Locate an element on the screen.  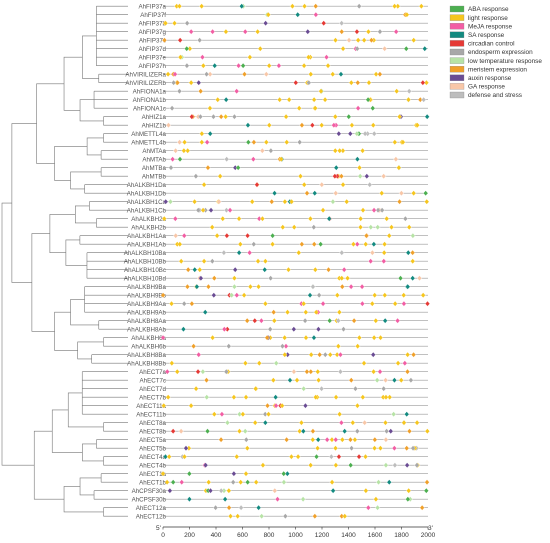
gene-label: AhALKBH1Db is located at coordinates (147, 193).